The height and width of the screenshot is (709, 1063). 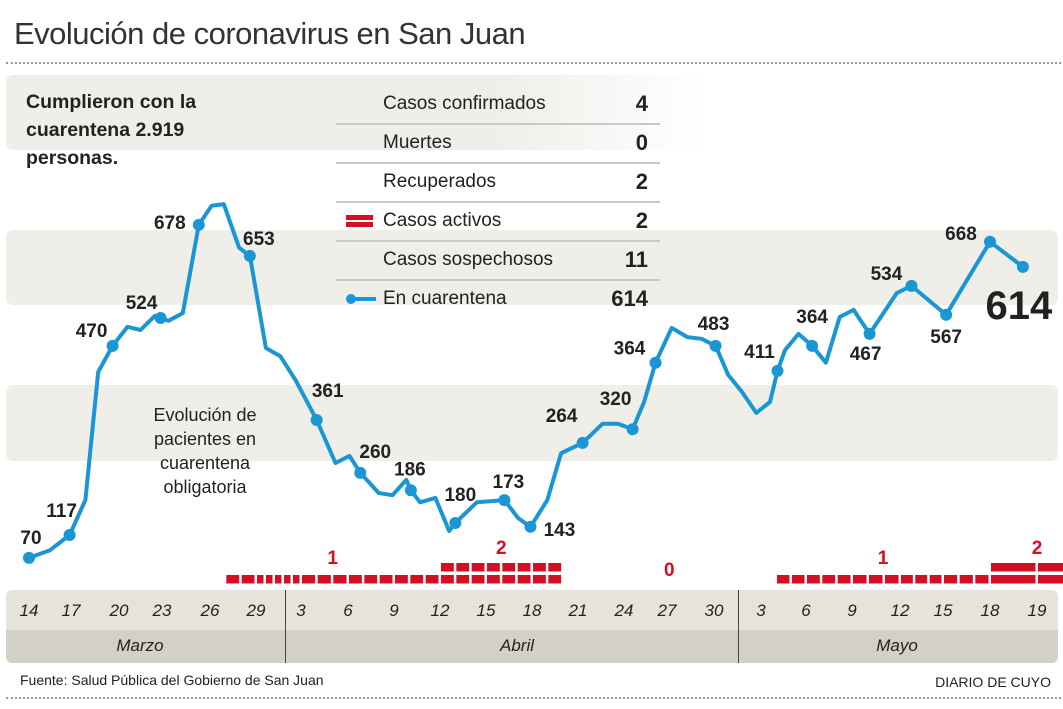 I want to click on legend-value: 2, so click(x=641, y=220).